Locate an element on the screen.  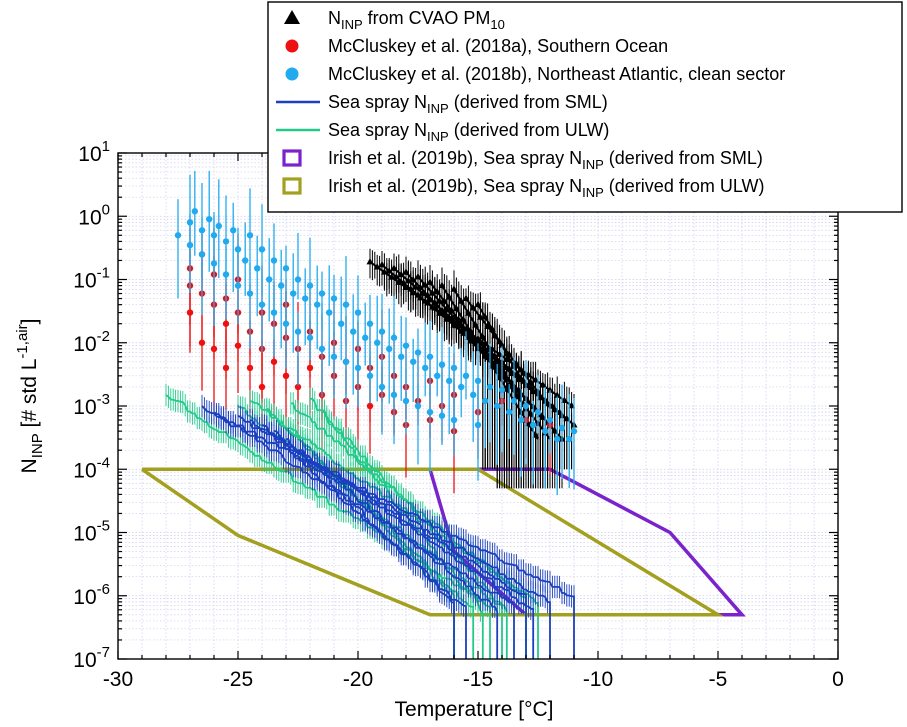
legend-label-part: from CVAO PM is located at coordinates (427, 18).